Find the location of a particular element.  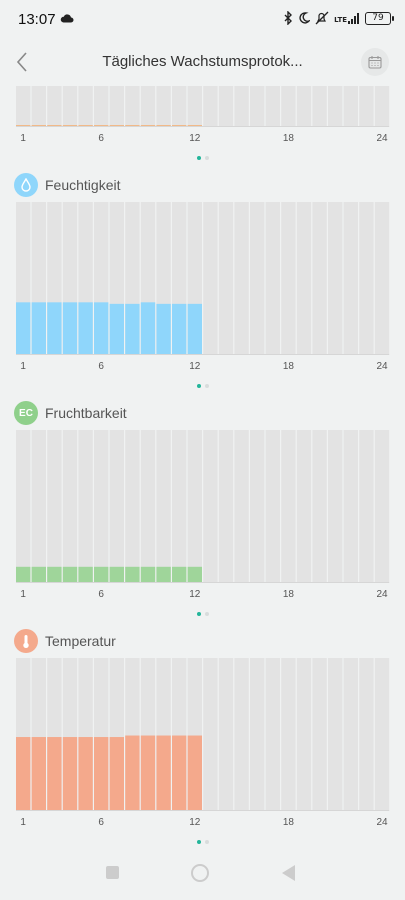

calendar-icon is located at coordinates (375, 62).